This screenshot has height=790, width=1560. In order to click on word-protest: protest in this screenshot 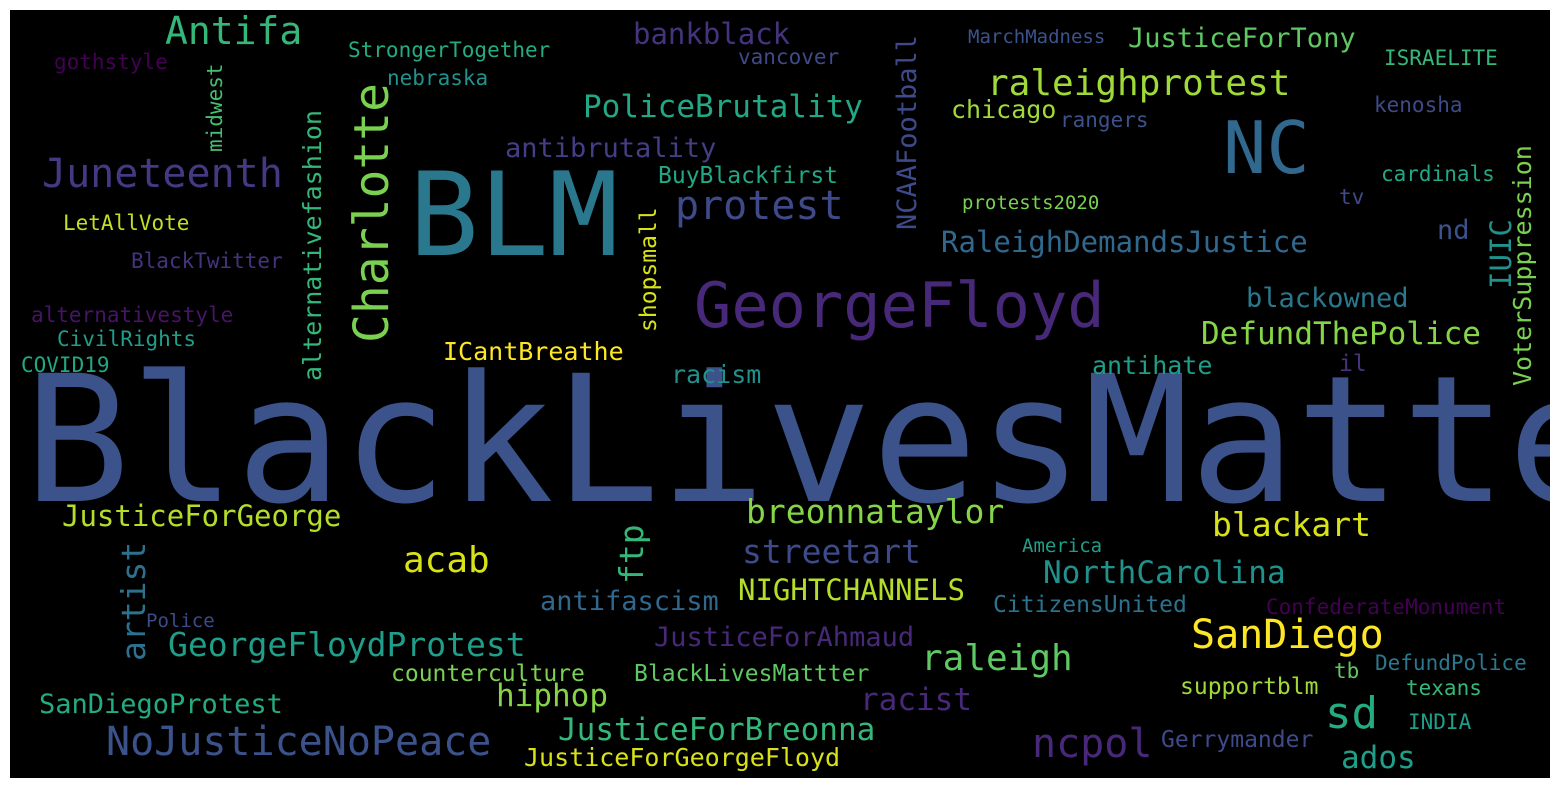, I will do `click(759, 206)`.